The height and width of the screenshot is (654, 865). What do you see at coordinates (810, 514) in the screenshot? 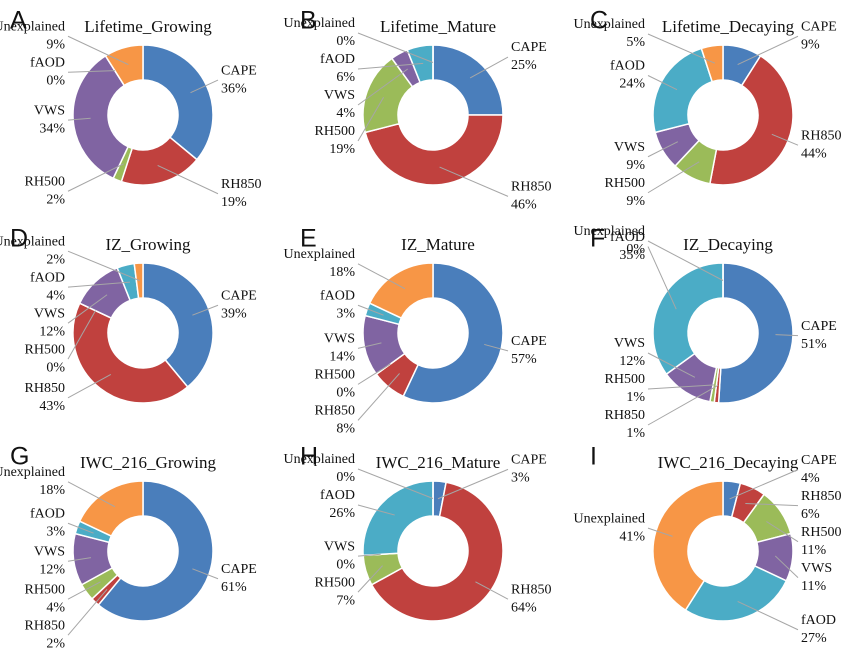
I see `slice-value-label: 6%` at bounding box center [810, 514].